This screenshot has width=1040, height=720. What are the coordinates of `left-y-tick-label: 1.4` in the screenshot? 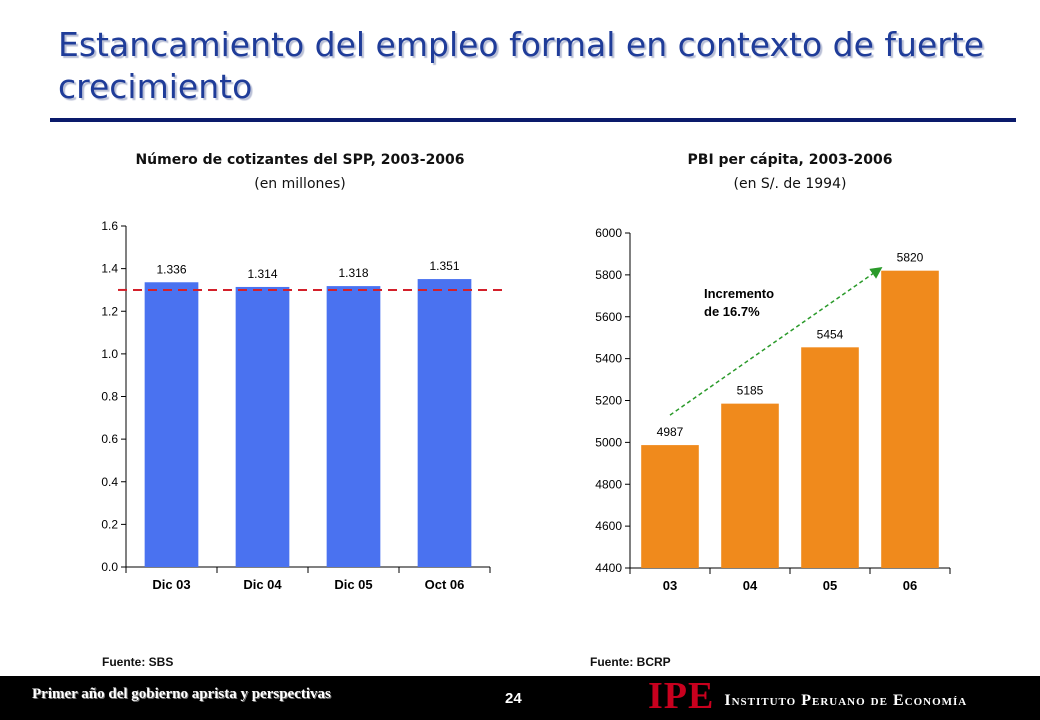 It's located at (109, 269).